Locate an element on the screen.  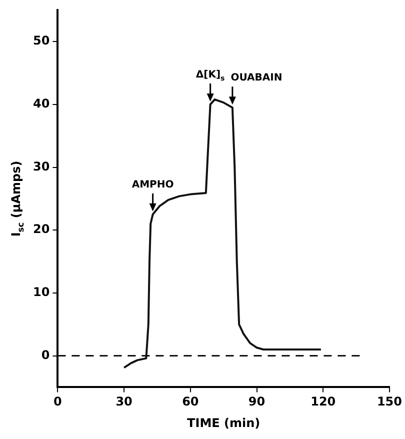
x-tick-label: 90 is located at coordinates (257, 401).